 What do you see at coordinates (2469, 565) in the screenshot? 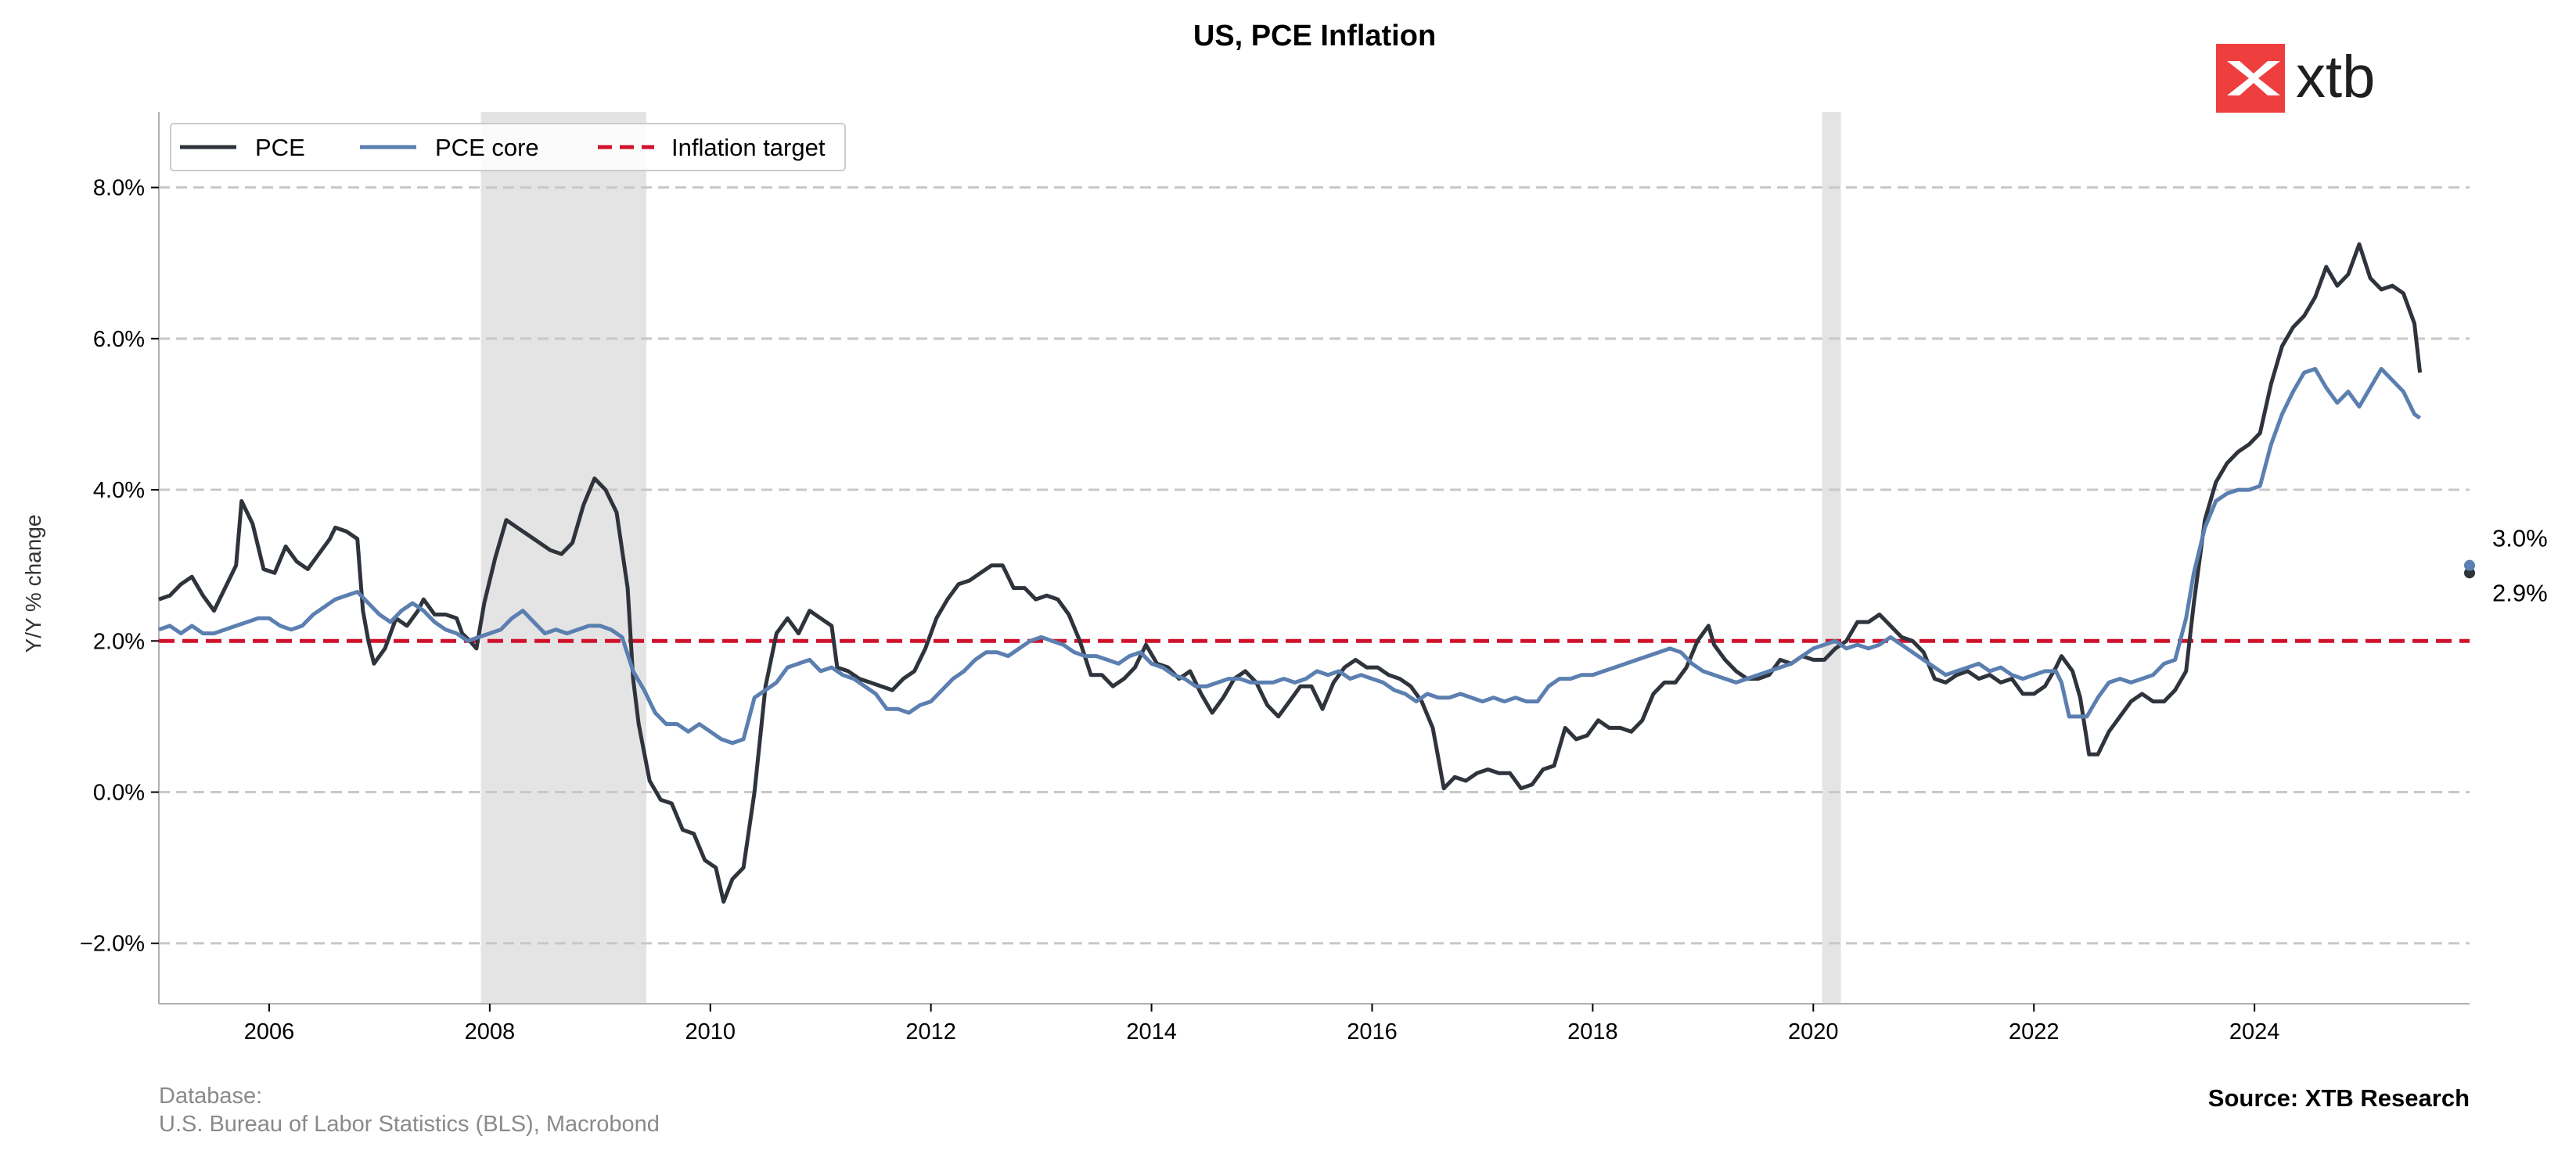
I see `series-end-point-pce-core` at bounding box center [2469, 565].